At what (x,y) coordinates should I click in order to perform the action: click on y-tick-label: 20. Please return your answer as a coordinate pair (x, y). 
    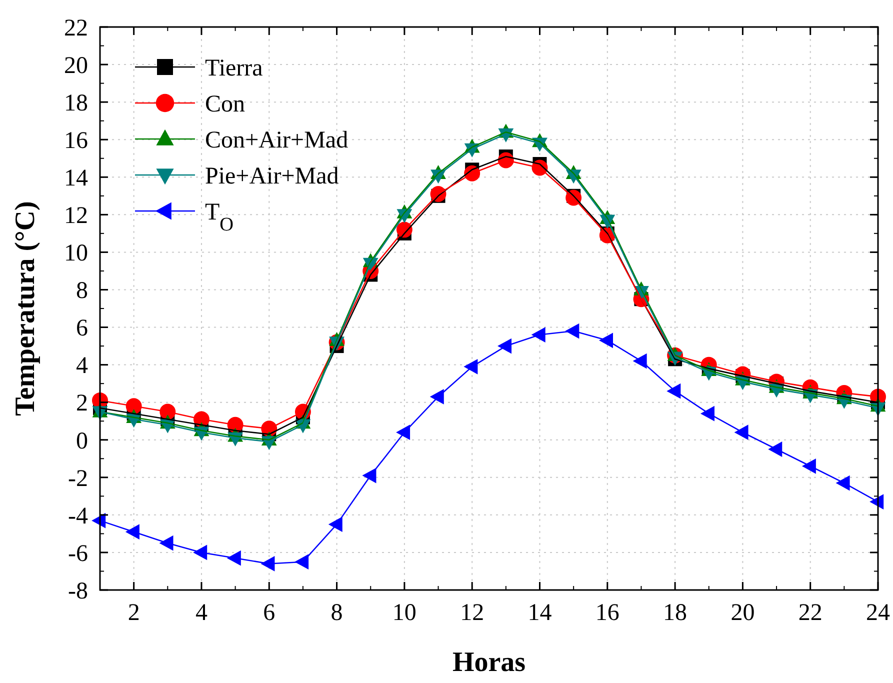
    Looking at the image, I should click on (76, 65).